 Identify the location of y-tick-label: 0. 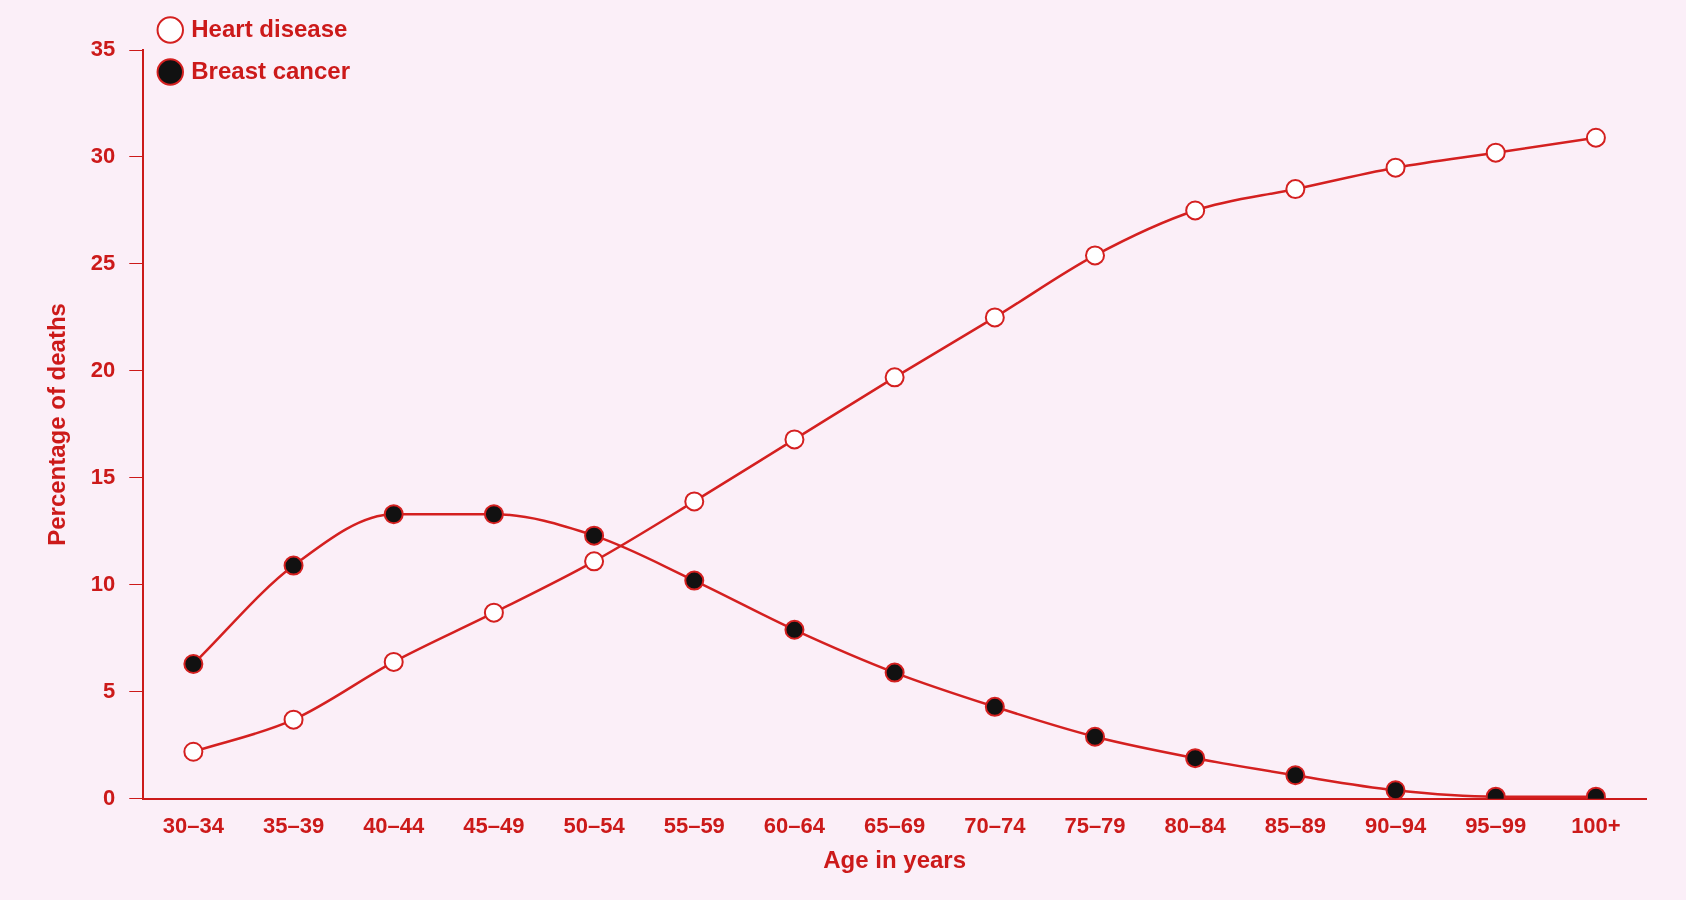
(109, 797).